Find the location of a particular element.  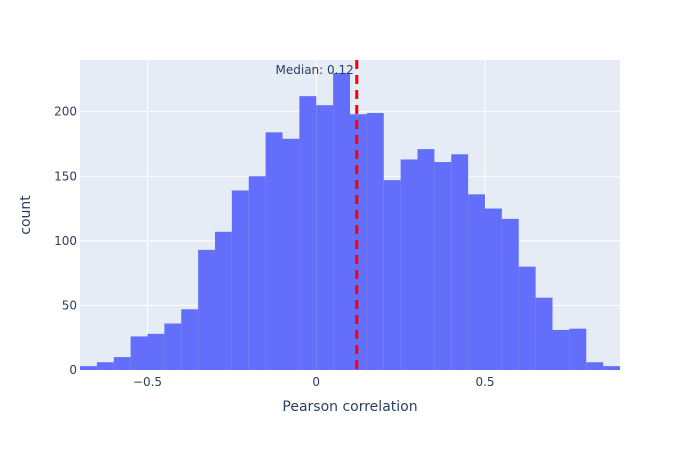

median-marker: Median: 0.12 is located at coordinates (317, 215).